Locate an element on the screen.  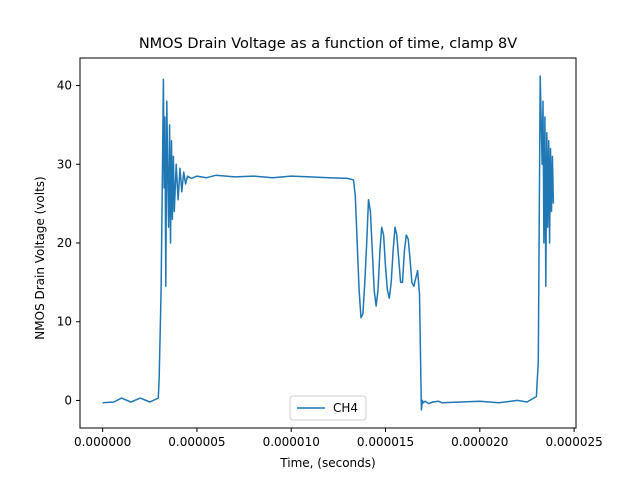
legend: CH4 is located at coordinates (328, 408).